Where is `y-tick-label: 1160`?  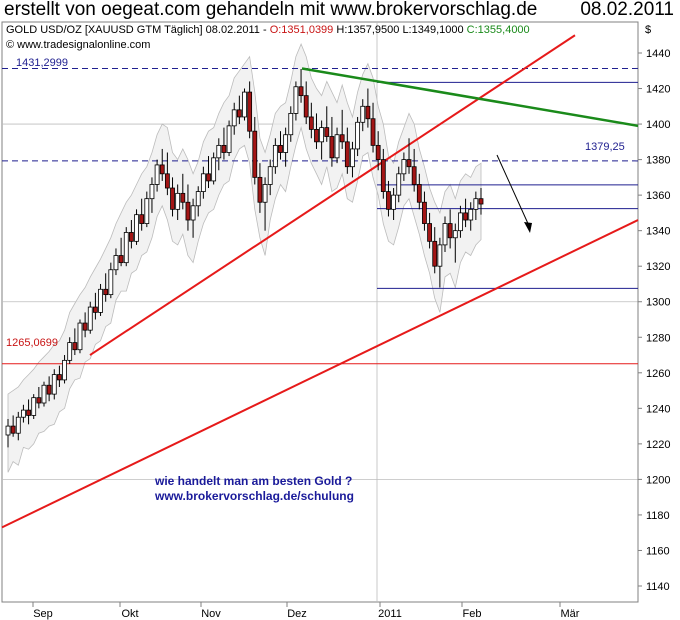 y-tick-label: 1160 is located at coordinates (658, 551).